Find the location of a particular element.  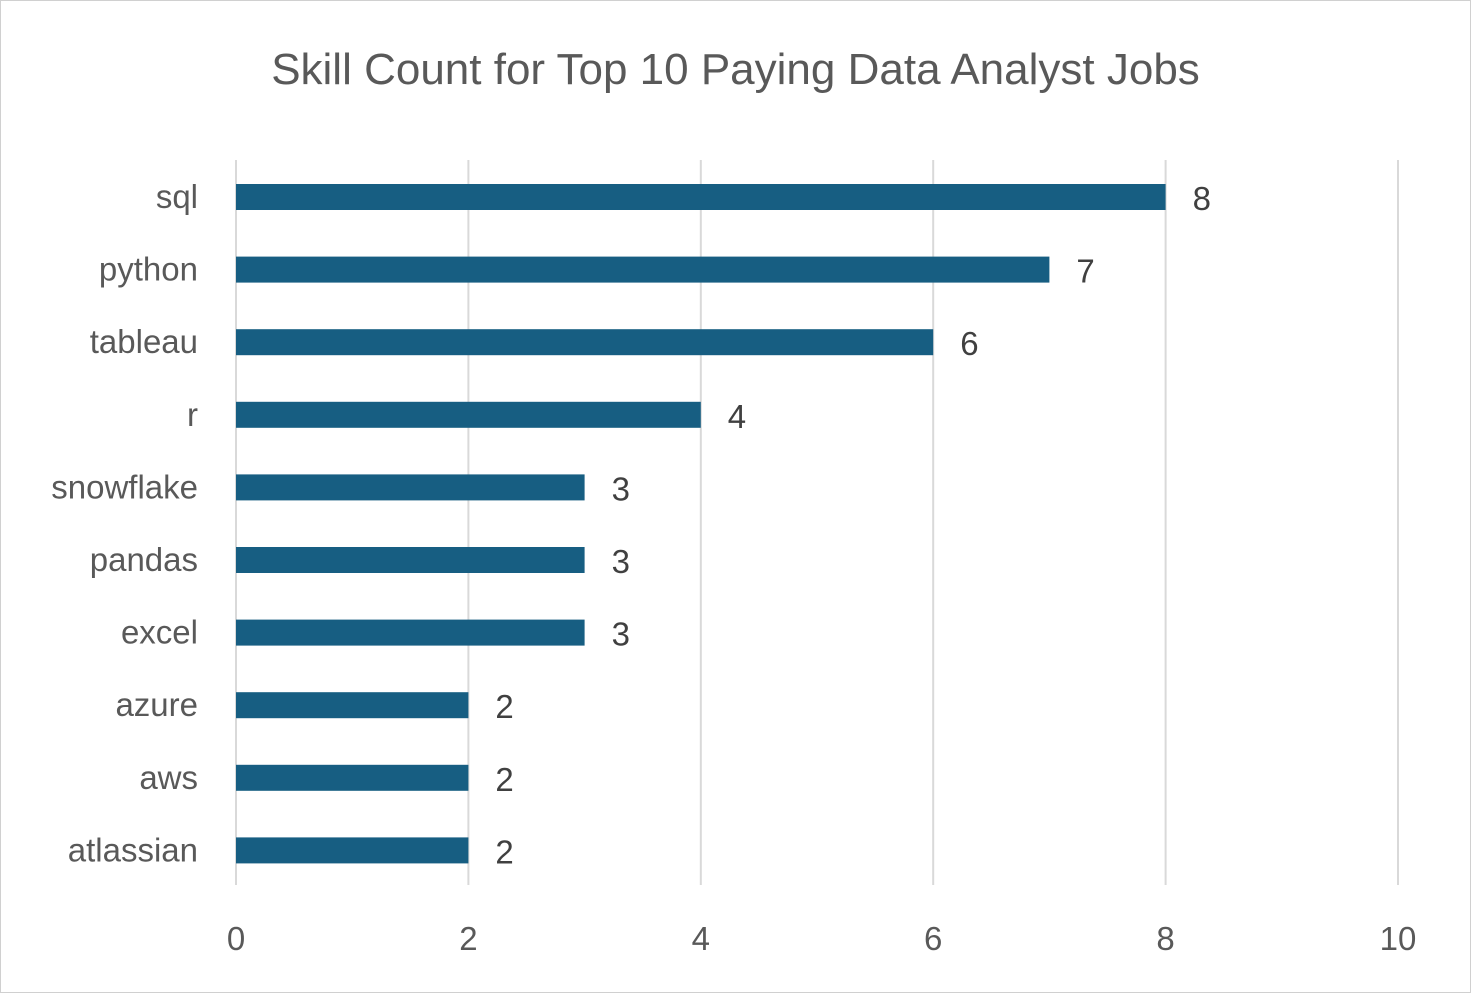

data-label-python: 7 is located at coordinates (1085, 271).